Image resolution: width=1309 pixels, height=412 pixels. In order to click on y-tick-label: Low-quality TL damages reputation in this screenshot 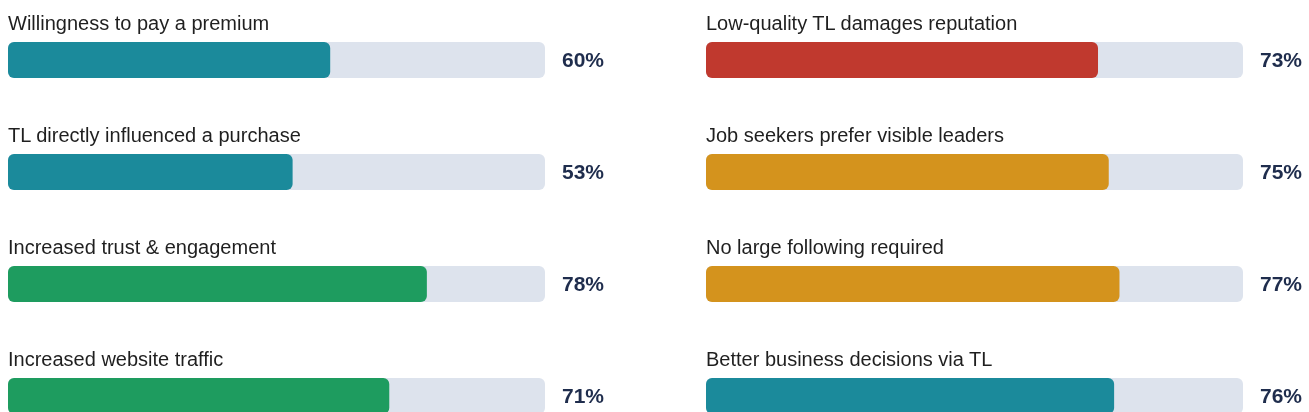, I will do `click(862, 23)`.